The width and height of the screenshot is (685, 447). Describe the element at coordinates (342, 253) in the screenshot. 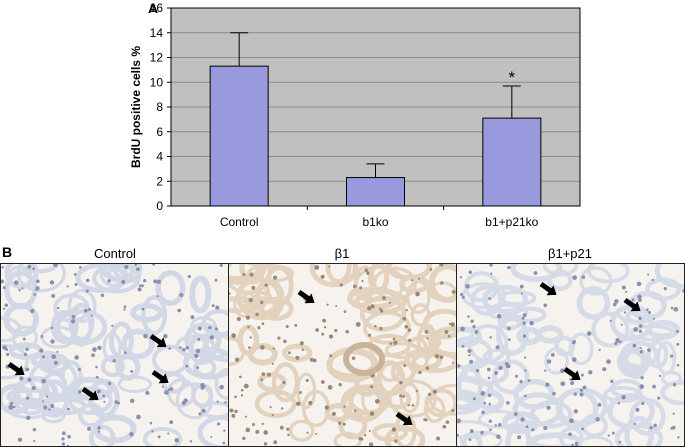

I see `micrograph-title-b1: β1` at that location.